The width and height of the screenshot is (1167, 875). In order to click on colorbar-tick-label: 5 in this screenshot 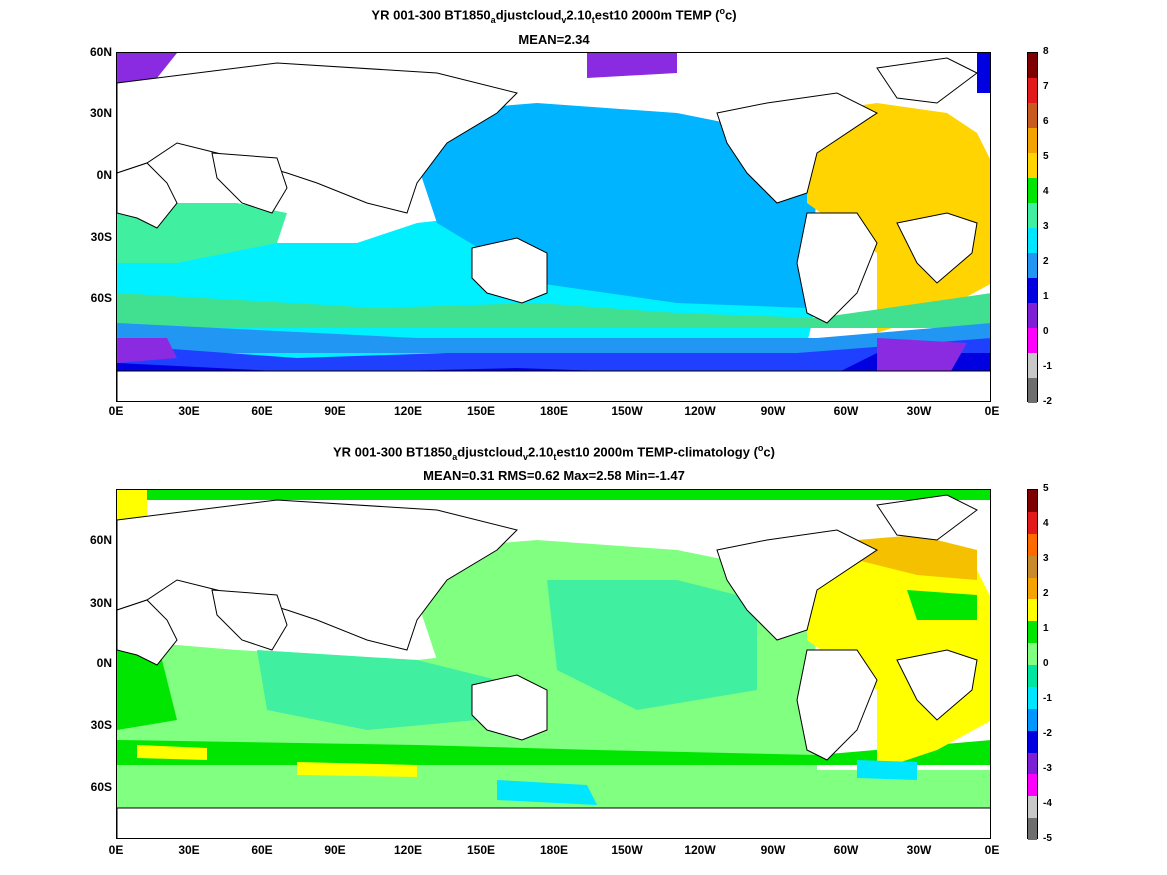, I will do `click(1046, 156)`.